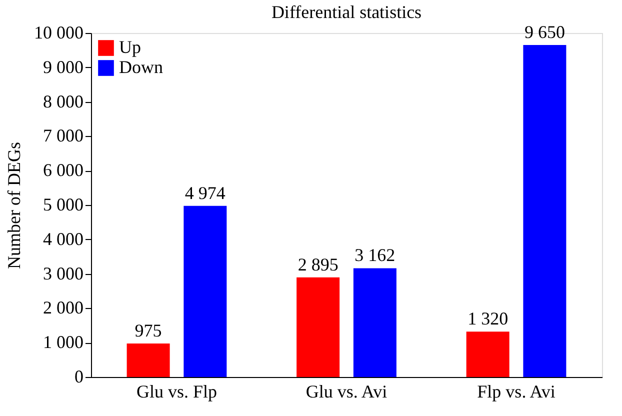  I want to click on y-tick-label: 8 000, so click(63, 101).